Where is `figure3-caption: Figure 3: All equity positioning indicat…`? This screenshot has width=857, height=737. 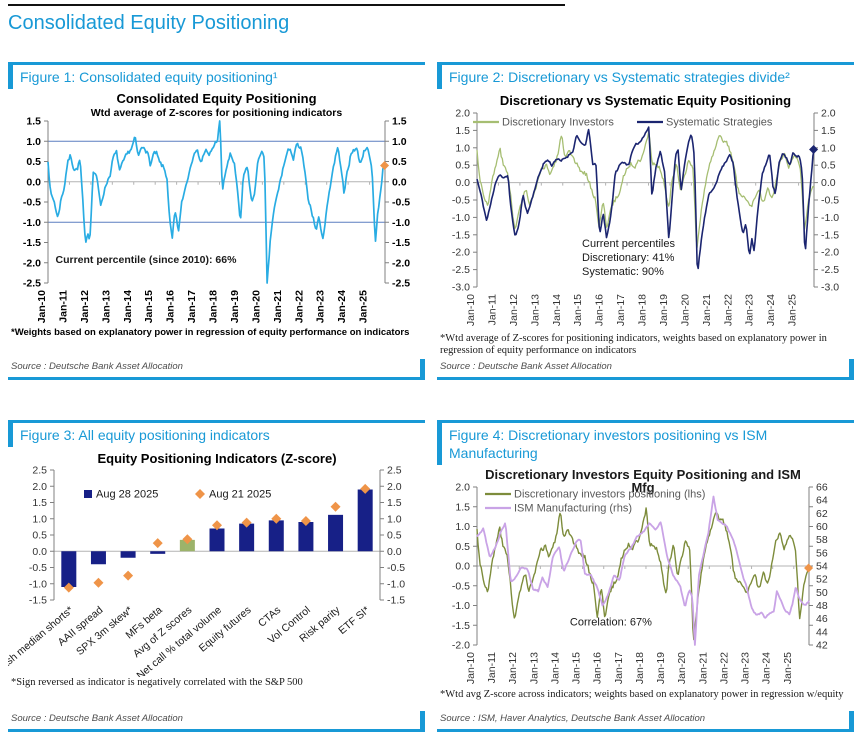 figure3-caption: Figure 3: All equity positioning indicat… is located at coordinates (216, 435).